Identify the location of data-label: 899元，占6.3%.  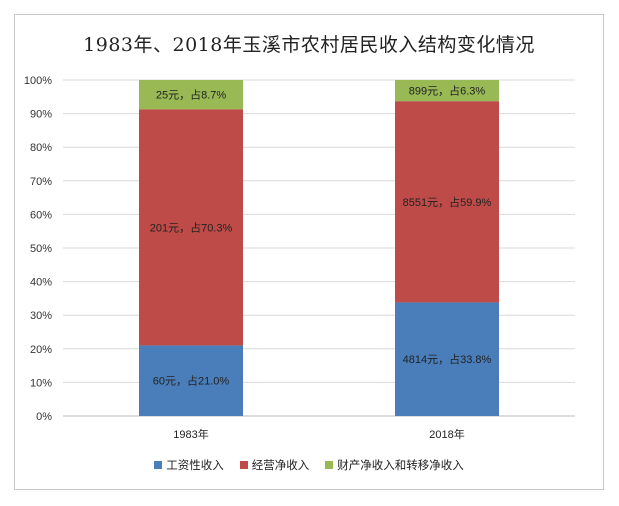
(447, 91).